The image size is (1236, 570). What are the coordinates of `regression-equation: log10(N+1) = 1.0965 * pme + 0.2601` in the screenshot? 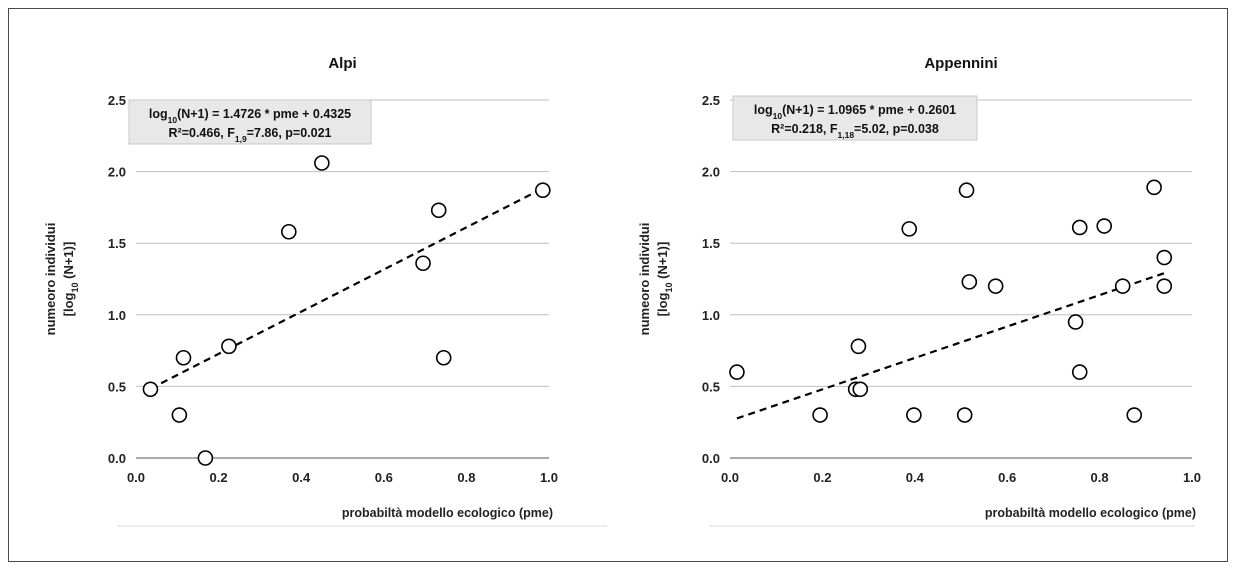 It's located at (855, 112).